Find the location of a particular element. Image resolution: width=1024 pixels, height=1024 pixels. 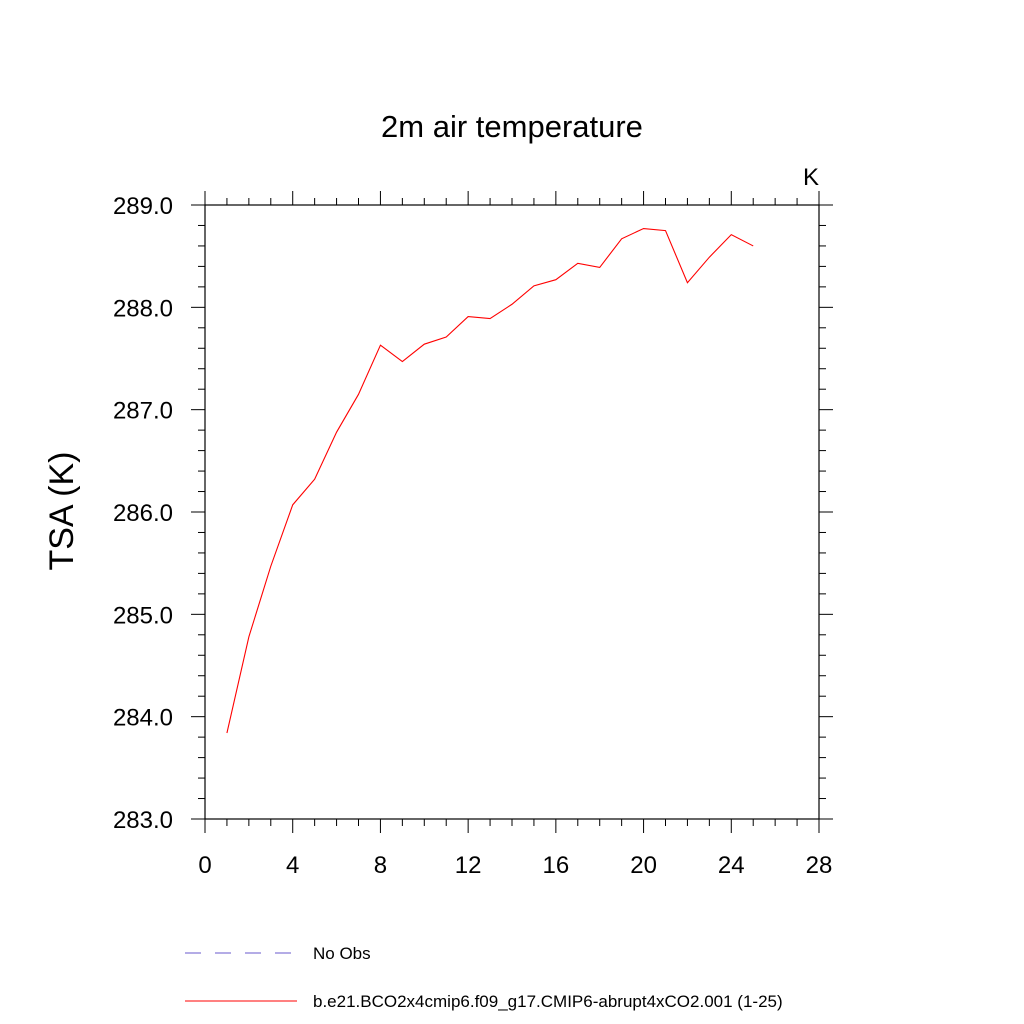

y-axis-label: TSA (K) is located at coordinates (62, 510).